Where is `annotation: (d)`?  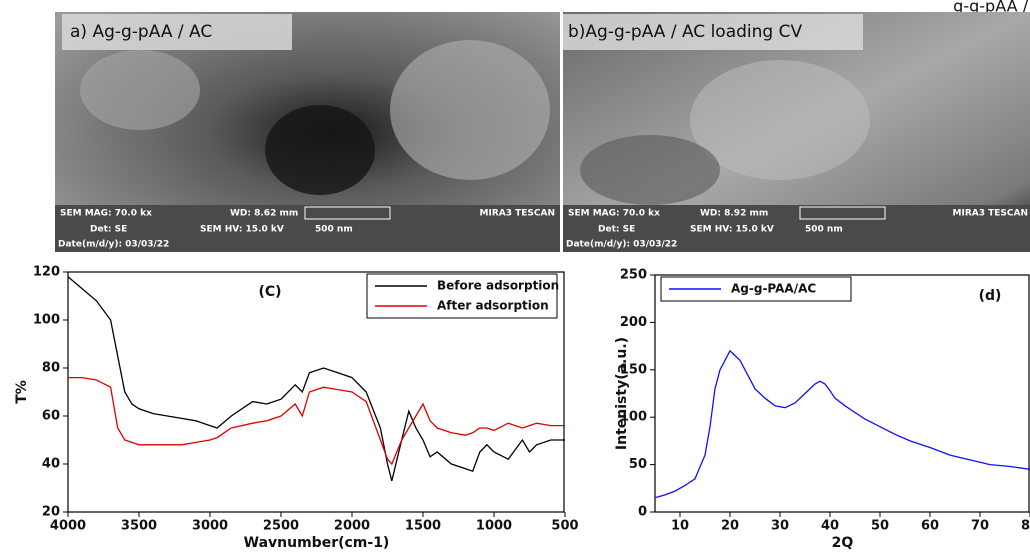
annotation: (d) is located at coordinates (990, 296).